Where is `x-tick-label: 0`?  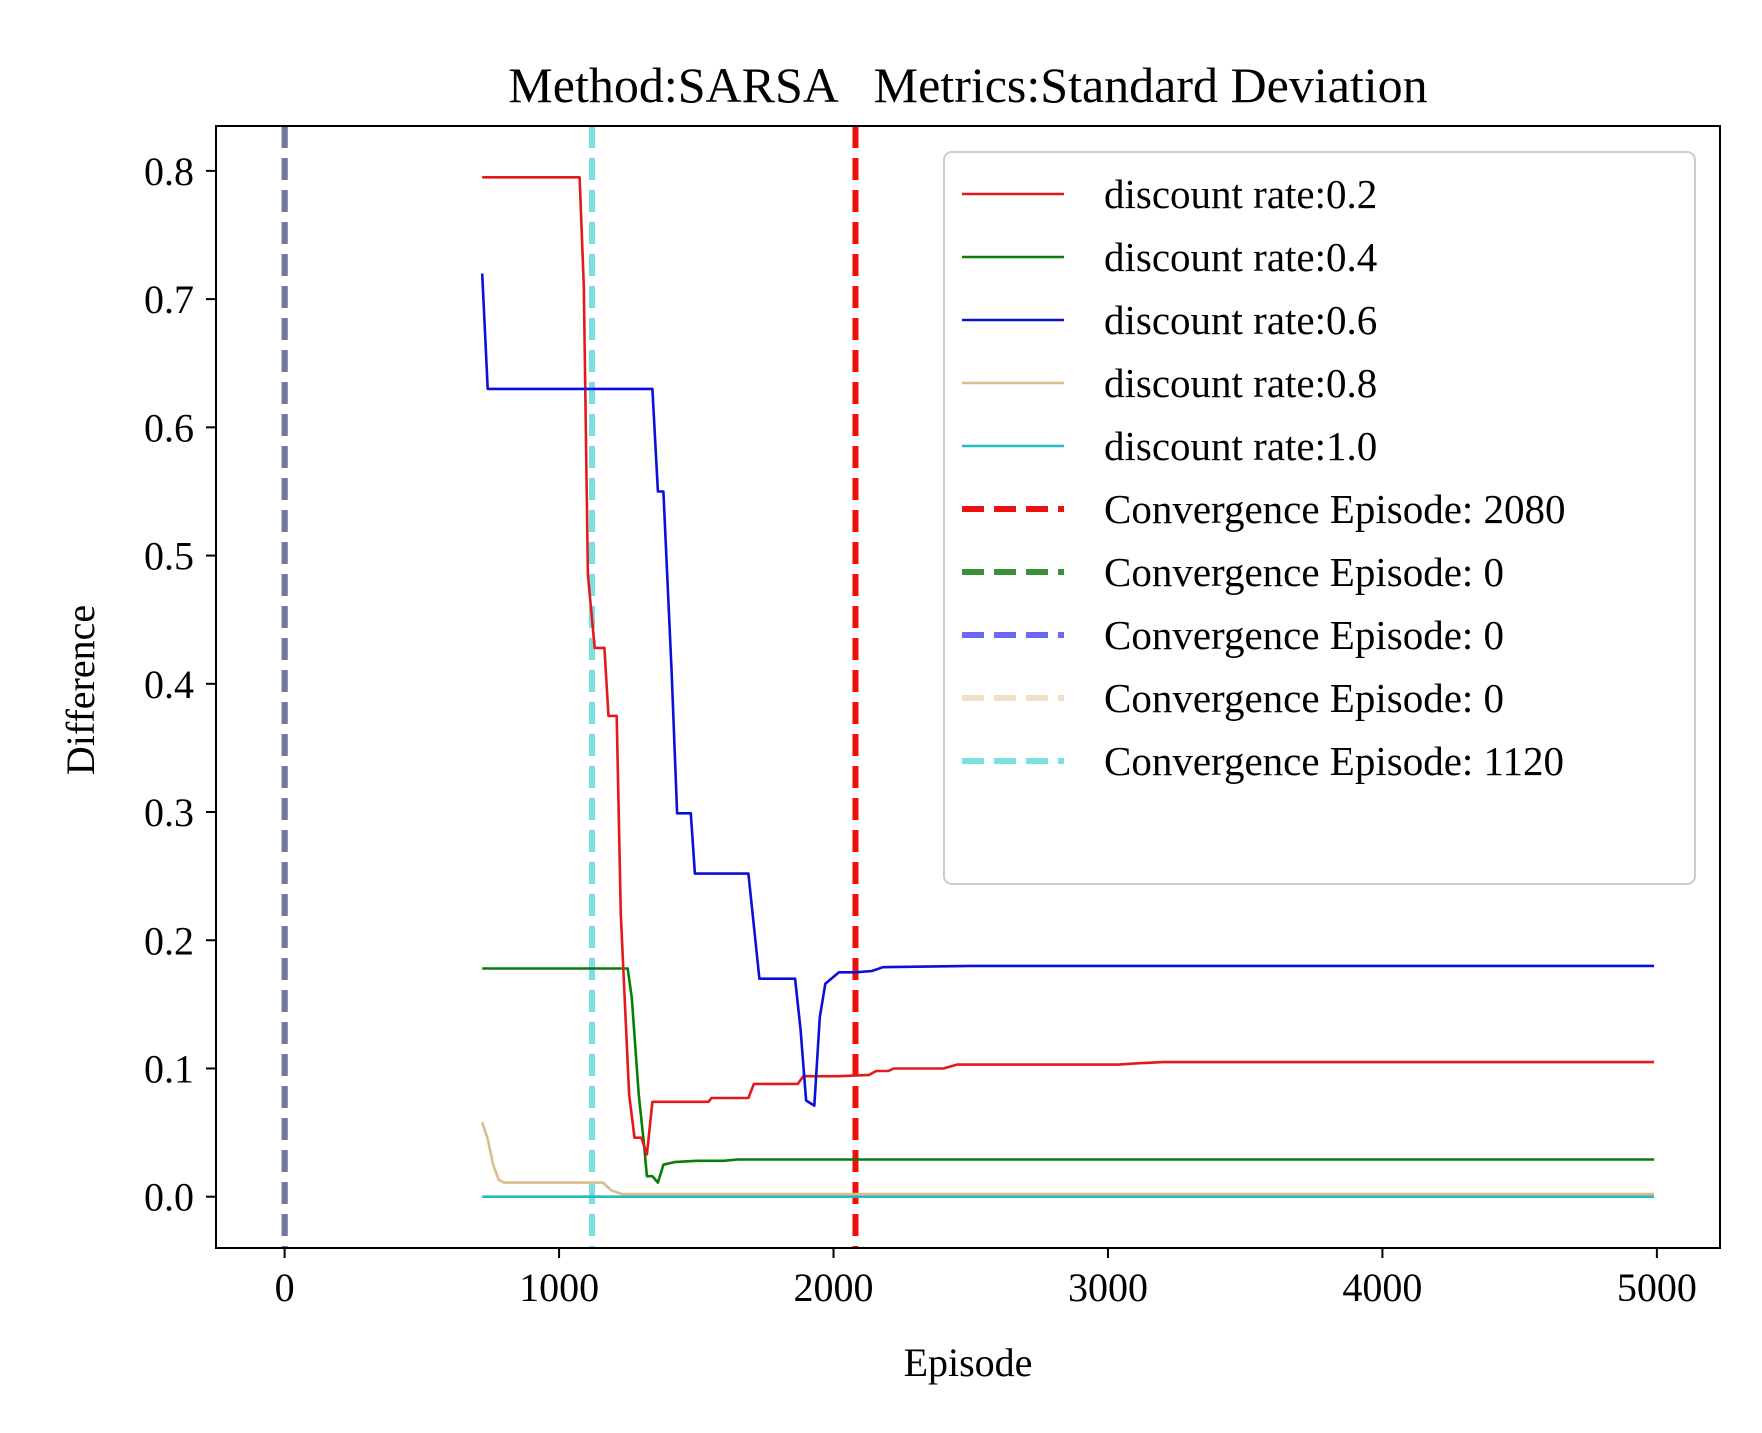
x-tick-label: 0 is located at coordinates (285, 1287).